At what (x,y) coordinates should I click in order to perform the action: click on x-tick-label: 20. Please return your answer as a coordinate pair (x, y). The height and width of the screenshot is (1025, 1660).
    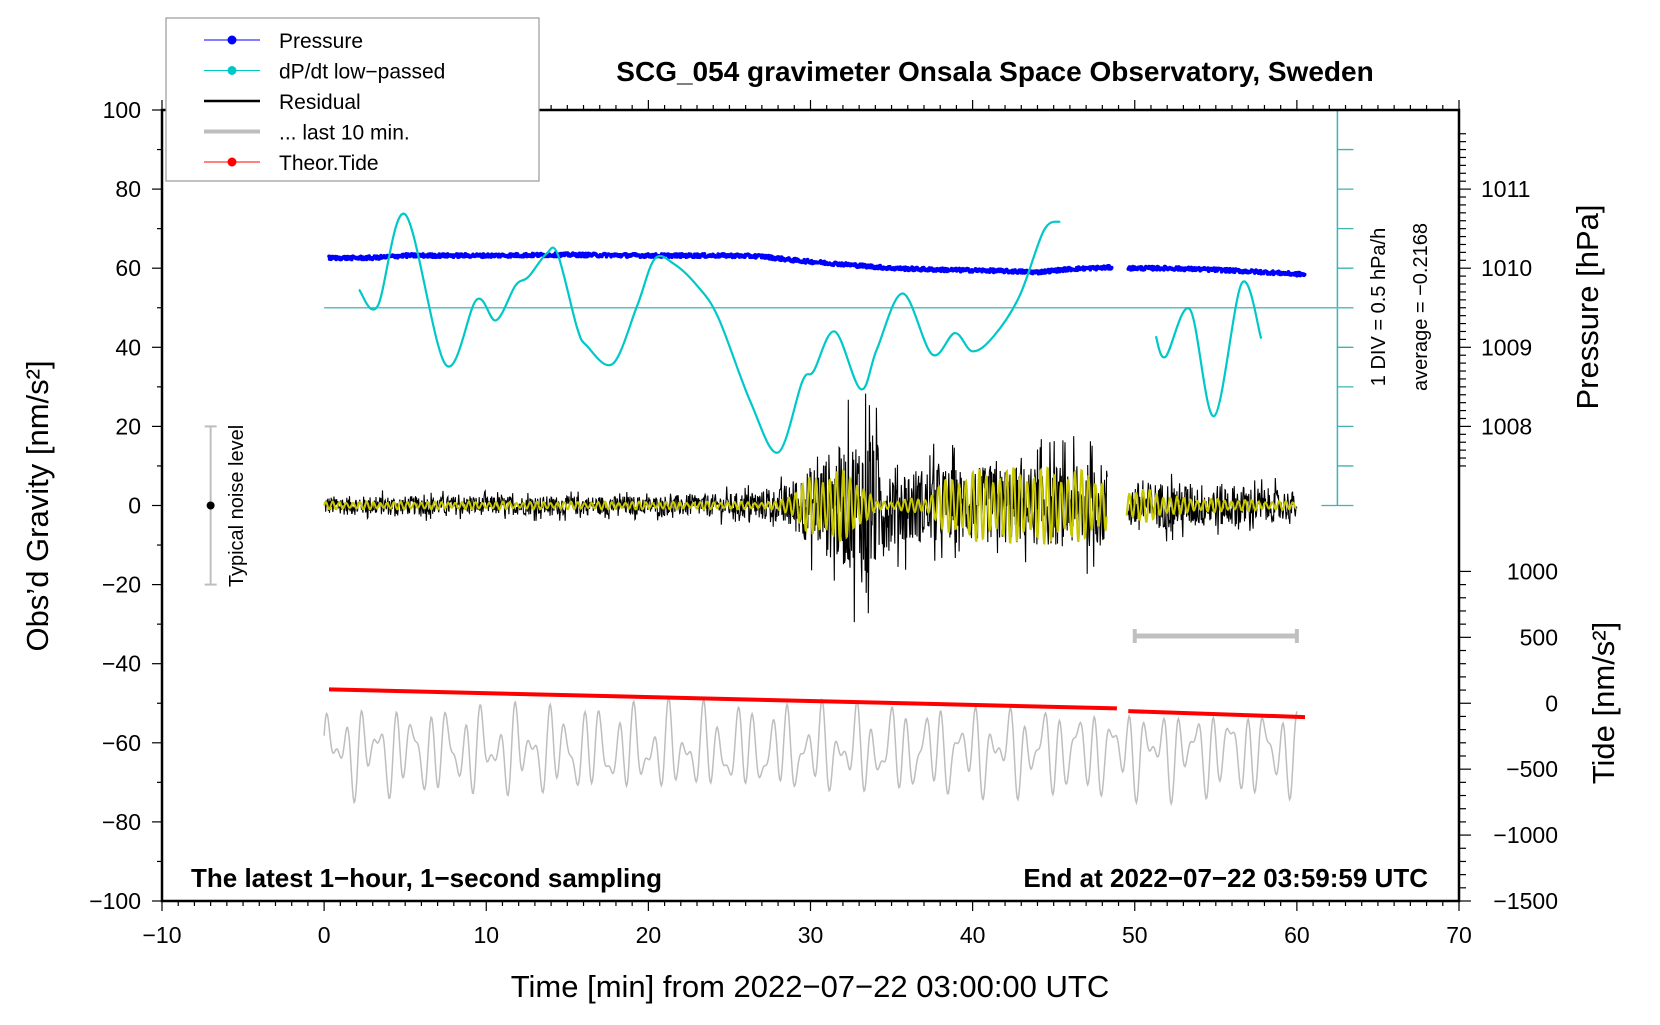
    Looking at the image, I should click on (649, 935).